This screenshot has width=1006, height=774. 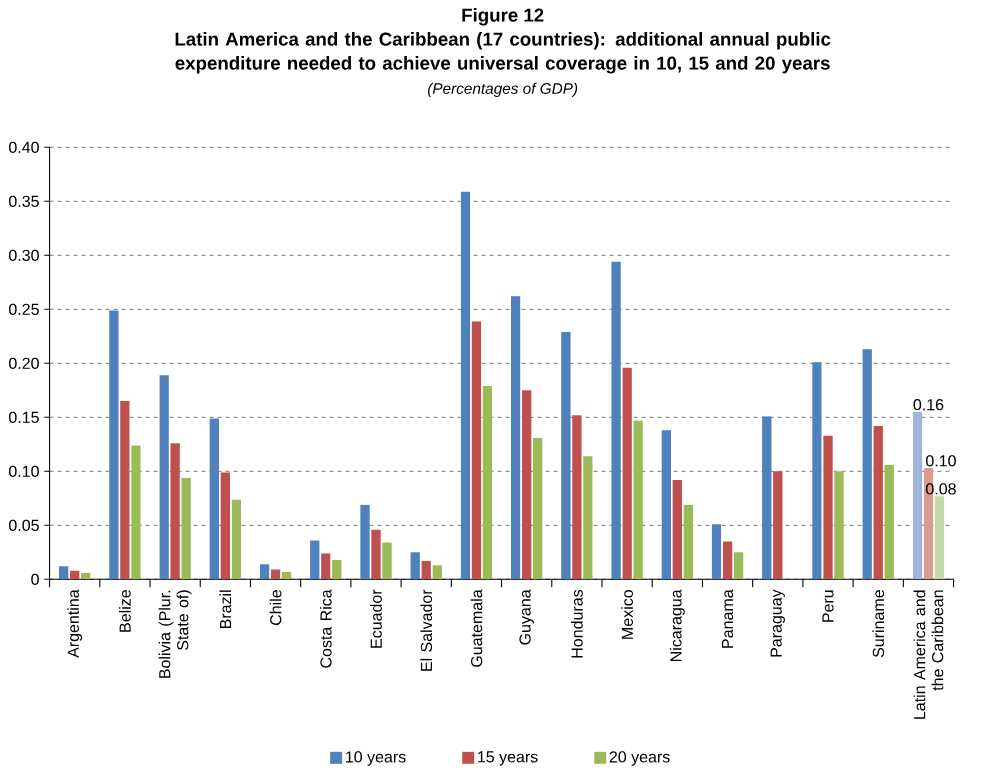 I want to click on y-tick-label: 0.20, so click(x=24, y=363).